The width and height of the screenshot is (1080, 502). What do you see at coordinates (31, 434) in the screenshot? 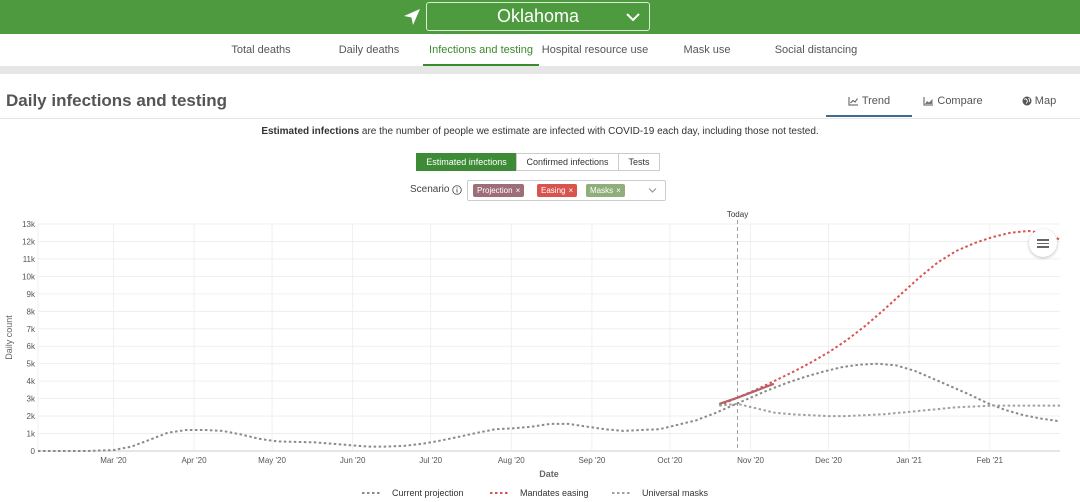
I see `y-tick-label: 1k` at bounding box center [31, 434].